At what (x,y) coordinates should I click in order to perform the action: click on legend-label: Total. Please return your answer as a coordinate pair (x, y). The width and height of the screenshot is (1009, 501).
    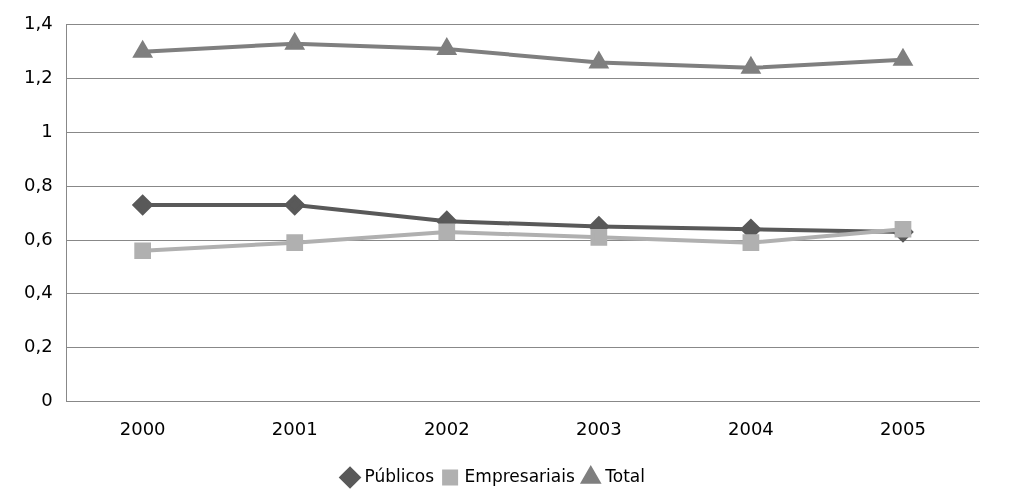
    Looking at the image, I should click on (624, 475).